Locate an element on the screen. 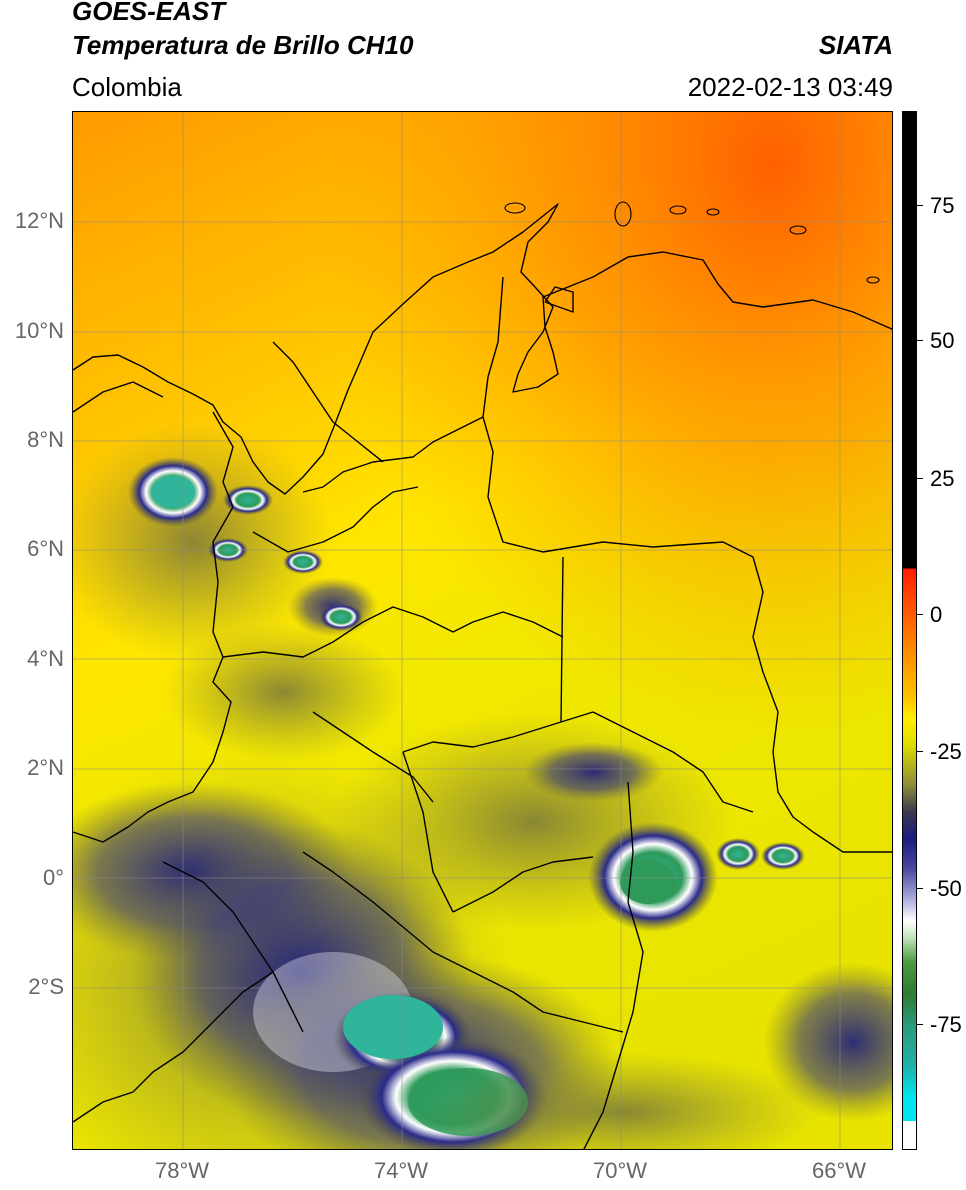 This screenshot has height=1190, width=966. title-satellite: GOES-EAST is located at coordinates (149, 13).